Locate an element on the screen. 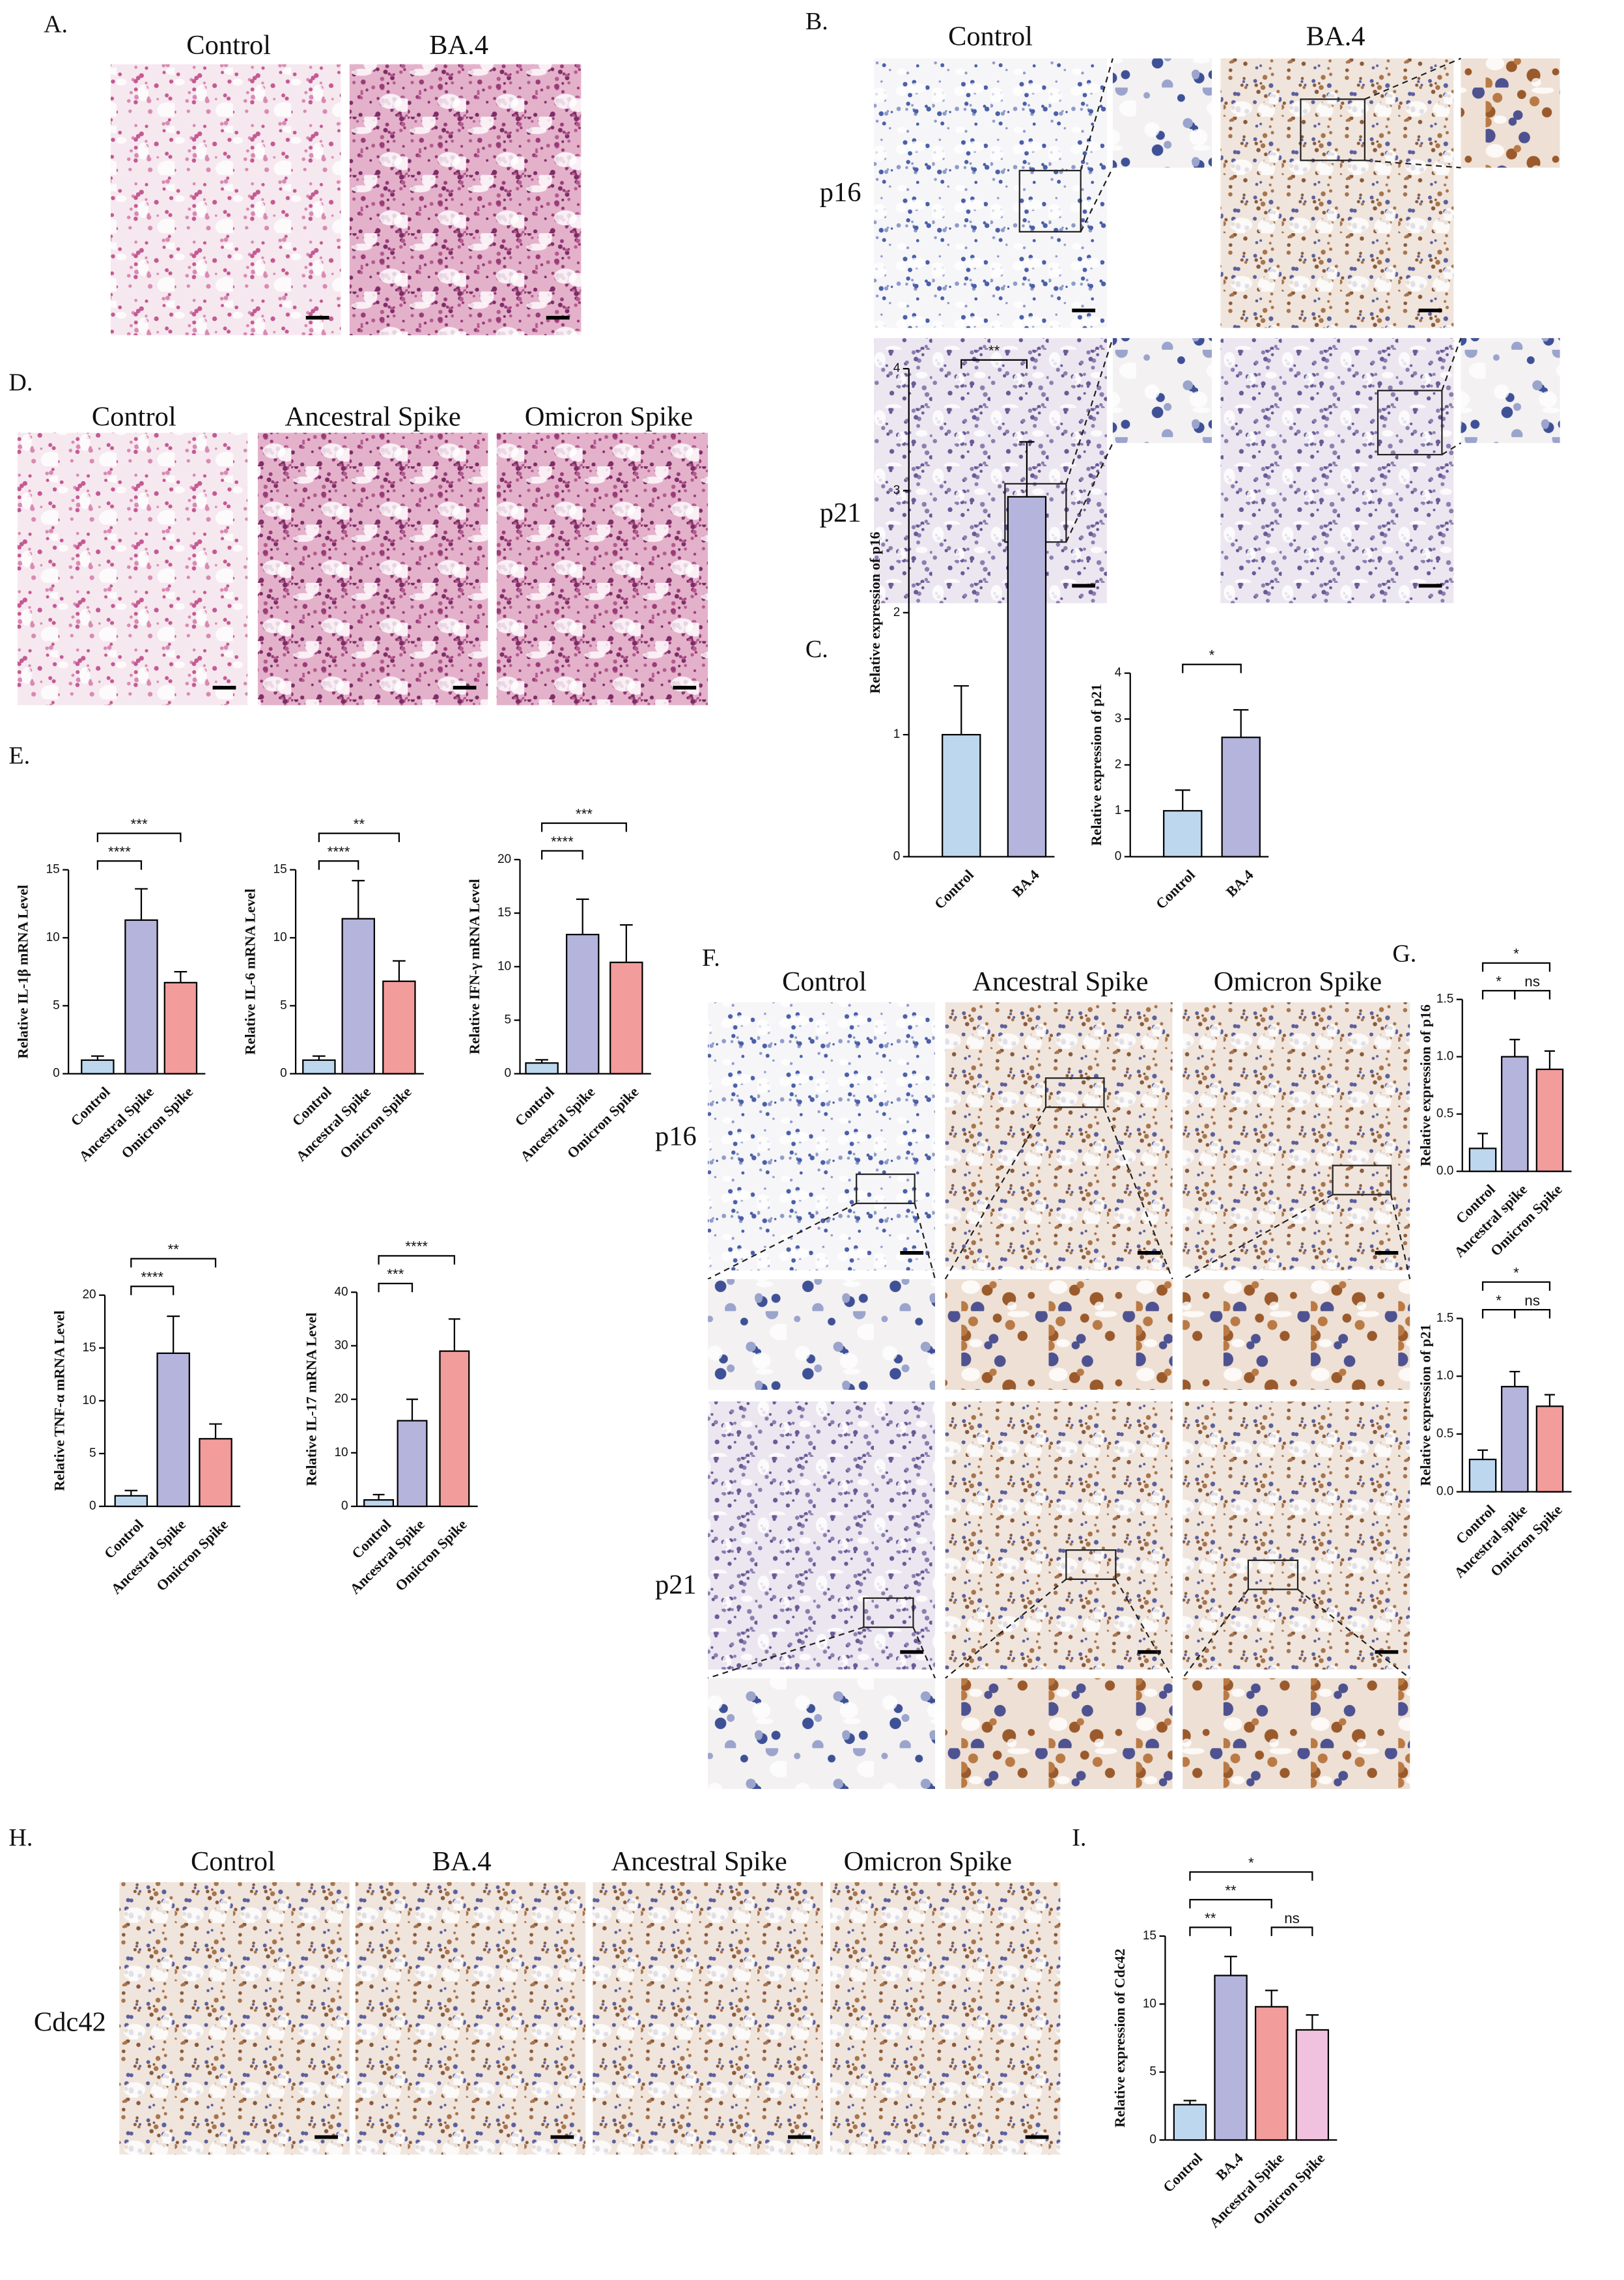  y-axis-label: Relative expression of Cdc42 is located at coordinates (1120, 2038).